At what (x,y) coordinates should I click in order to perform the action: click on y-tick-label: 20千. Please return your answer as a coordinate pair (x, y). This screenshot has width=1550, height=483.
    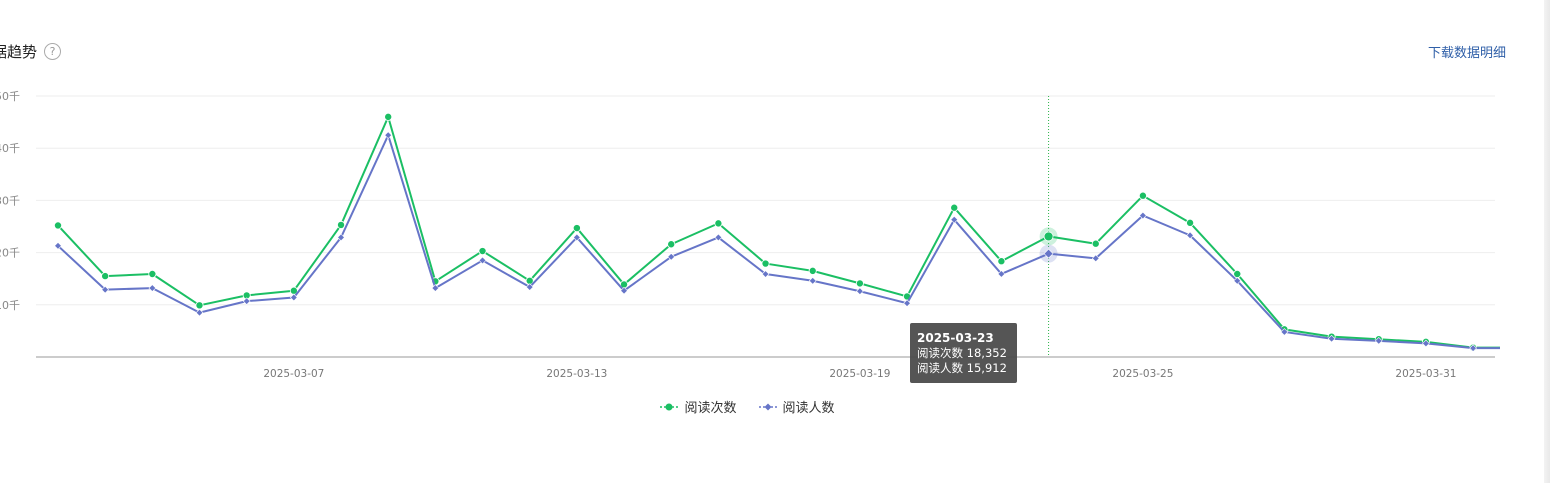
    Looking at the image, I should click on (10, 253).